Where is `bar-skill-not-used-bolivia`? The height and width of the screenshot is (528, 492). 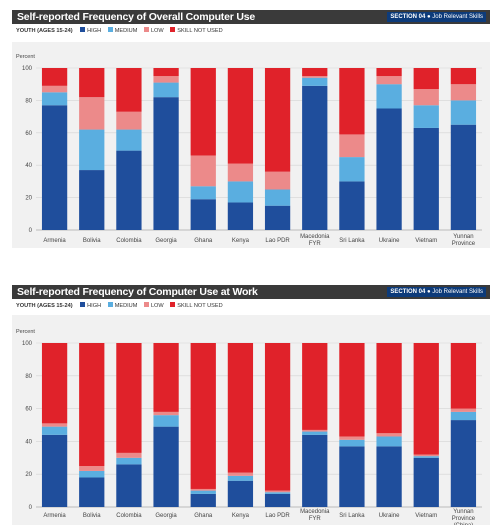
bar-skill-not-used-bolivia is located at coordinates (92, 83).